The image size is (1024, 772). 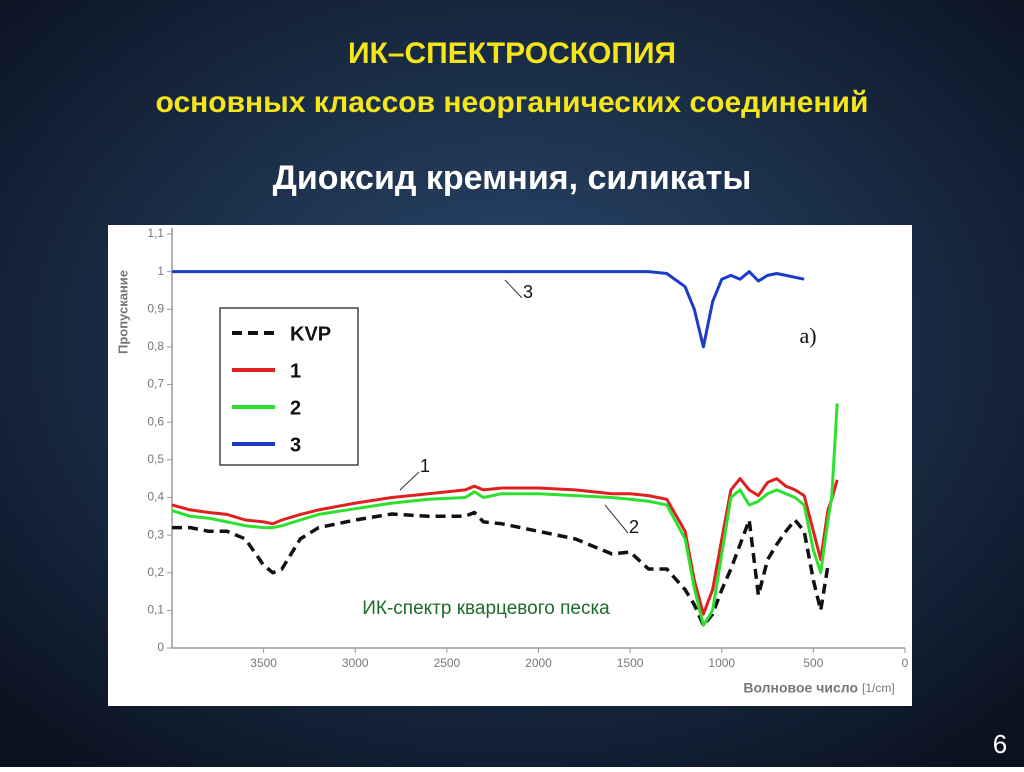 What do you see at coordinates (807, 335) in the screenshot?
I see `panel-label: а)` at bounding box center [807, 335].